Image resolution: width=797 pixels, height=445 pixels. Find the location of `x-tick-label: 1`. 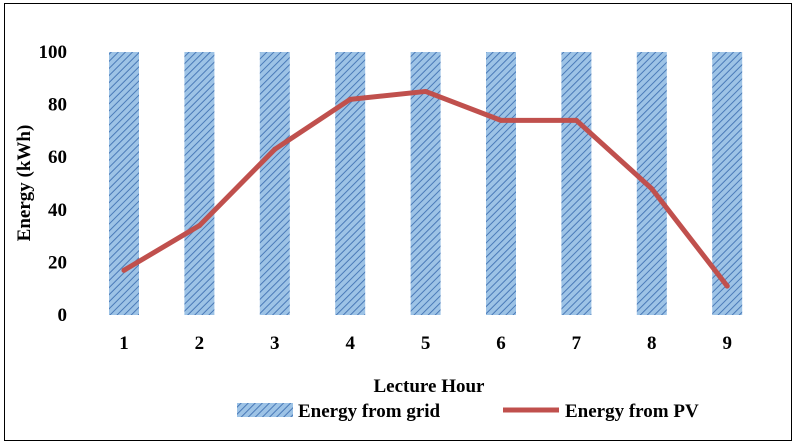

x-tick-label: 1 is located at coordinates (124, 343).